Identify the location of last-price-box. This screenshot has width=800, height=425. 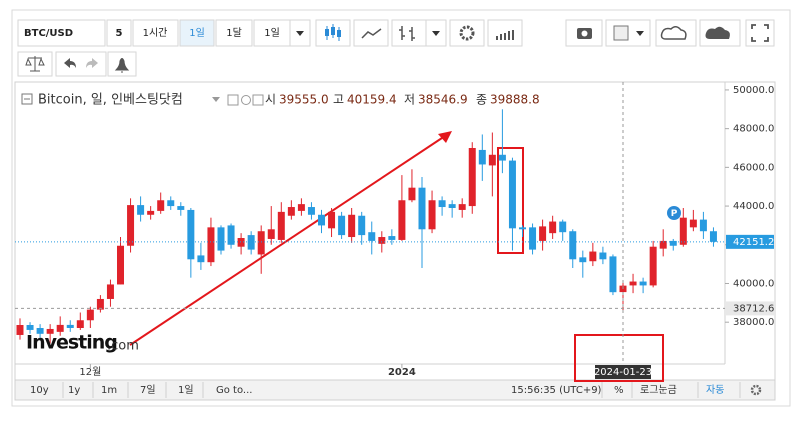
(750, 241).